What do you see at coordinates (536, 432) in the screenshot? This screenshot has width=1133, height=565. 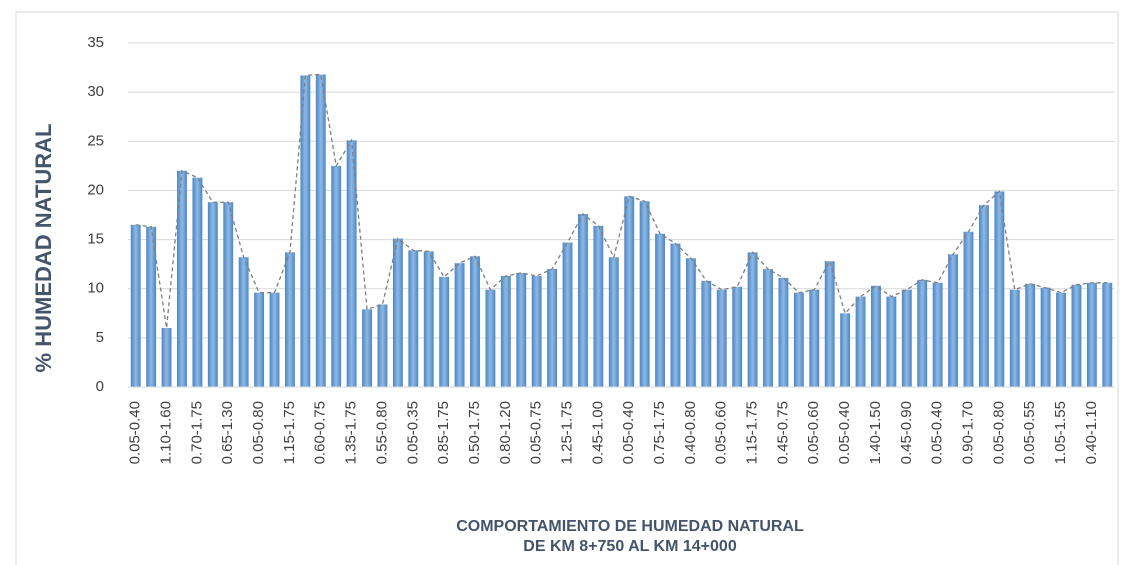 I see `x-tick-label: 0.05-0.75` at bounding box center [536, 432].